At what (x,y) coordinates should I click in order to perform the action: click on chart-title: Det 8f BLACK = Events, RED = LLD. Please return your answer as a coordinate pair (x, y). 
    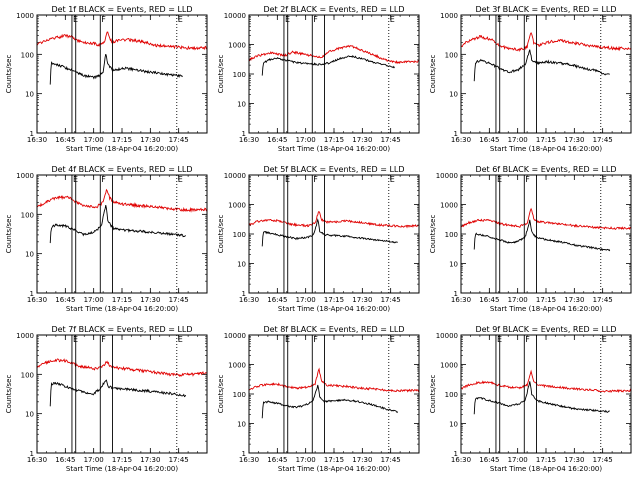
    Looking at the image, I should click on (333, 329).